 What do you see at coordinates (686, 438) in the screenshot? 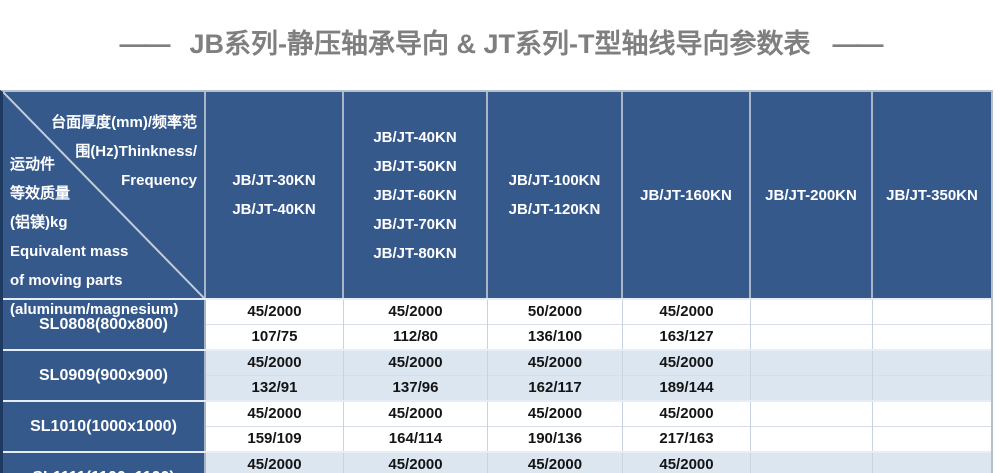
I see `data-cell: 217/163` at bounding box center [686, 438].